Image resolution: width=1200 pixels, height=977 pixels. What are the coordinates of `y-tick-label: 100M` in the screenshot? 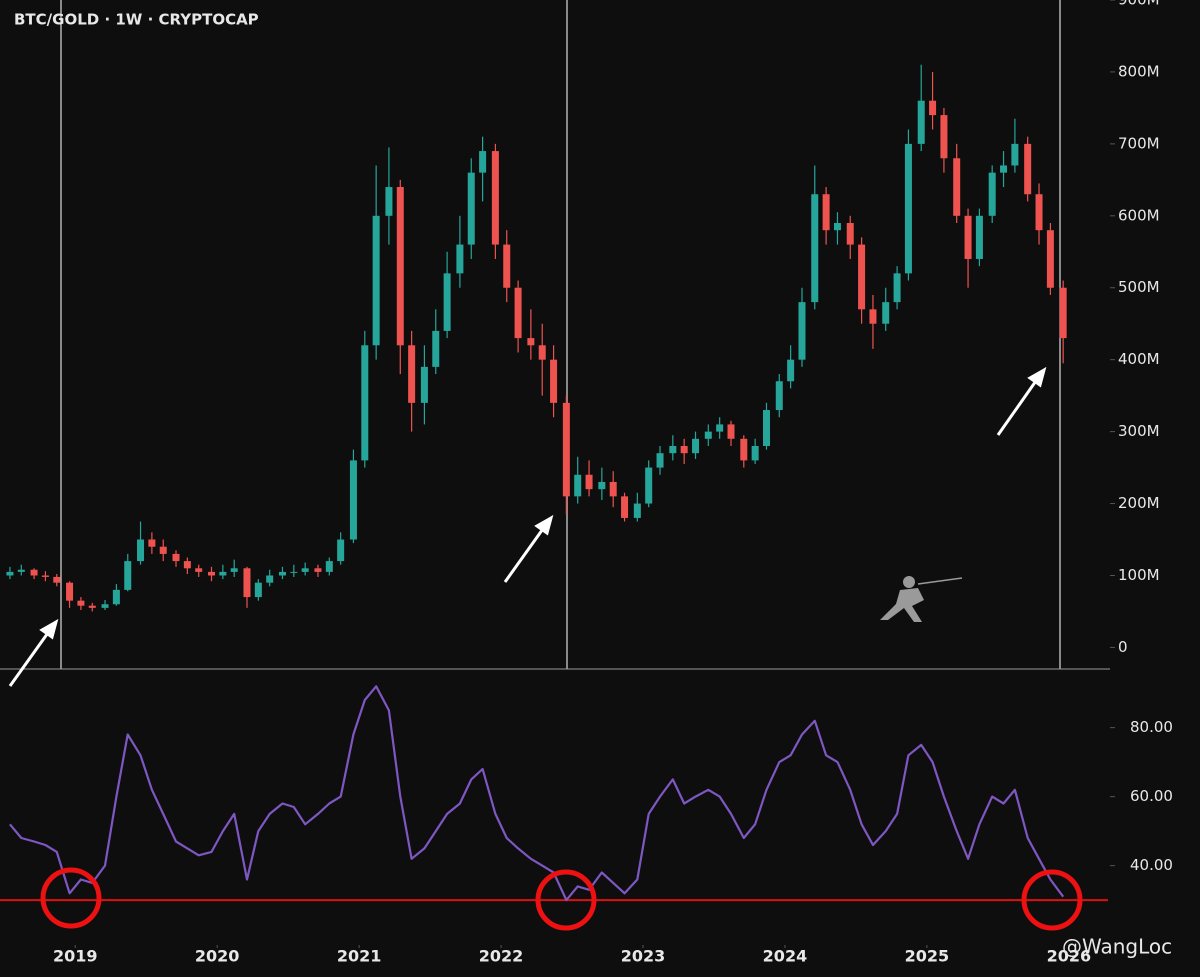 It's located at (1139, 575).